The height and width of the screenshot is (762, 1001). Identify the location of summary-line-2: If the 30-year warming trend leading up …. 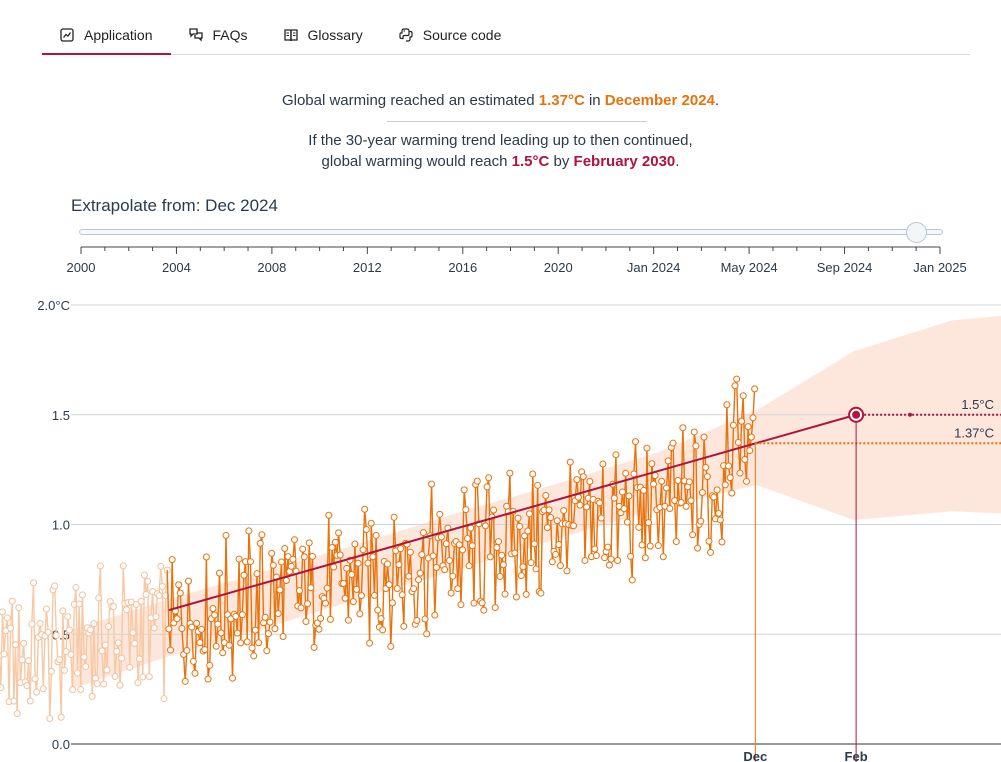
(500, 151).